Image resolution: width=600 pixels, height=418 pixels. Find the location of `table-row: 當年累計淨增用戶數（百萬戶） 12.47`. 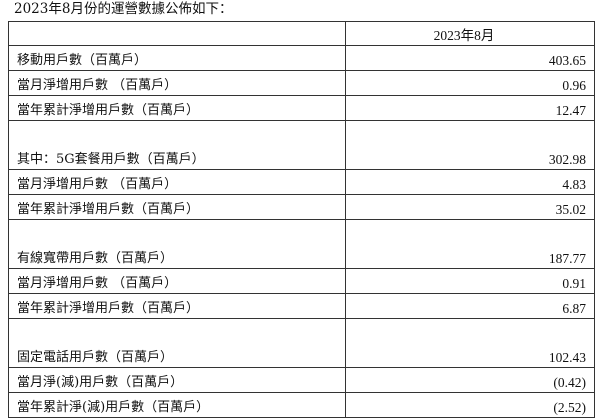

table-row: 當年累計淨增用戶數（百萬戶） 12.47 is located at coordinates (301, 108).